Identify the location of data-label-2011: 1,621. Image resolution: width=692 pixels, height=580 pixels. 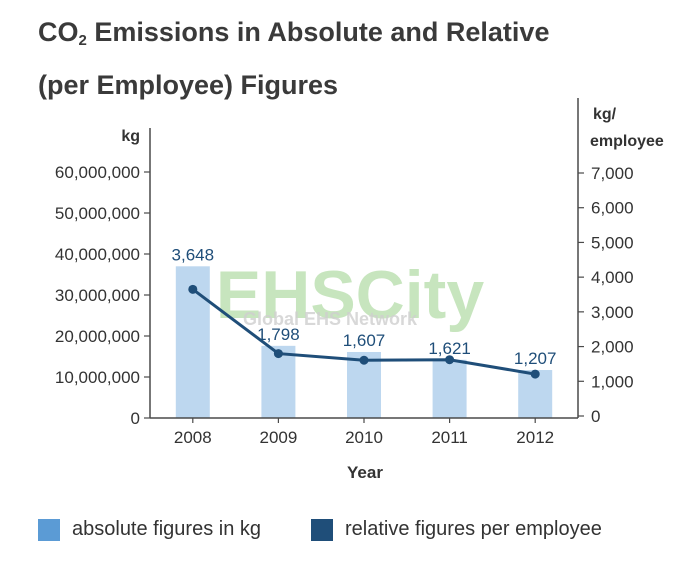
(449, 348).